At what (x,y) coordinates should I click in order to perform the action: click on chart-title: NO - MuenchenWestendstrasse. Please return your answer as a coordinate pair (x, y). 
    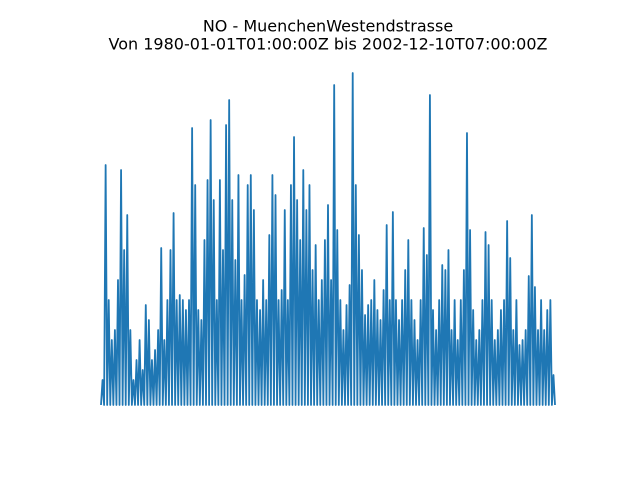
    Looking at the image, I should click on (328, 26).